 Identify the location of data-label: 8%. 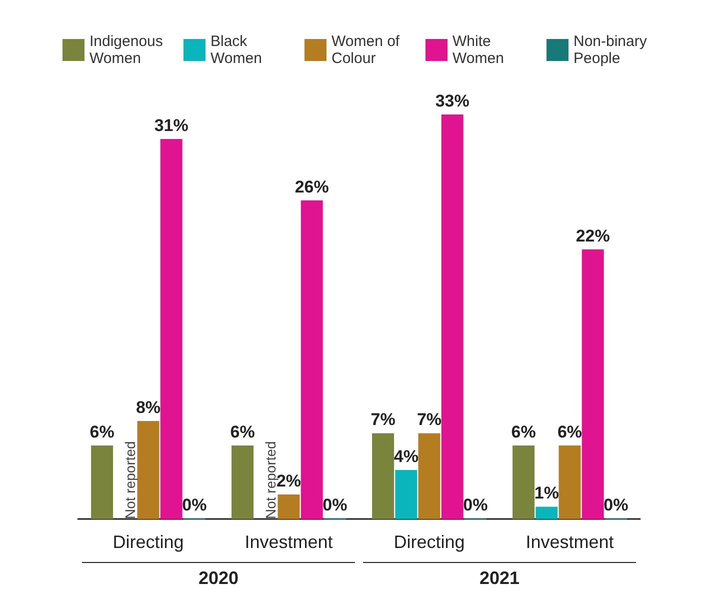
(148, 407).